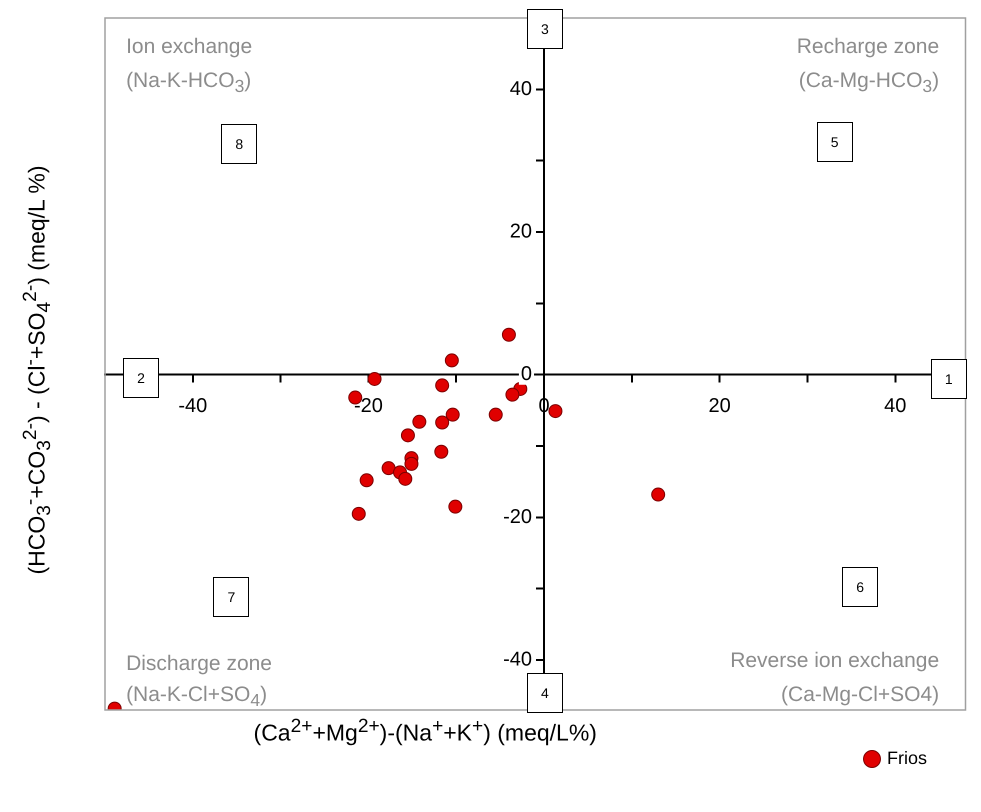 The width and height of the screenshot is (981, 812). I want to click on x-tick-label: -20, so click(368, 406).